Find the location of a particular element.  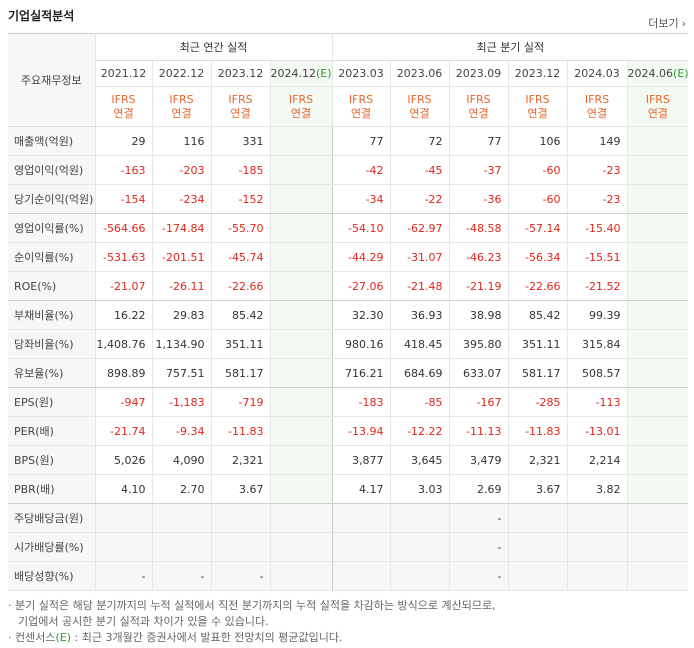

value-cell: -201.51 is located at coordinates (181, 257).